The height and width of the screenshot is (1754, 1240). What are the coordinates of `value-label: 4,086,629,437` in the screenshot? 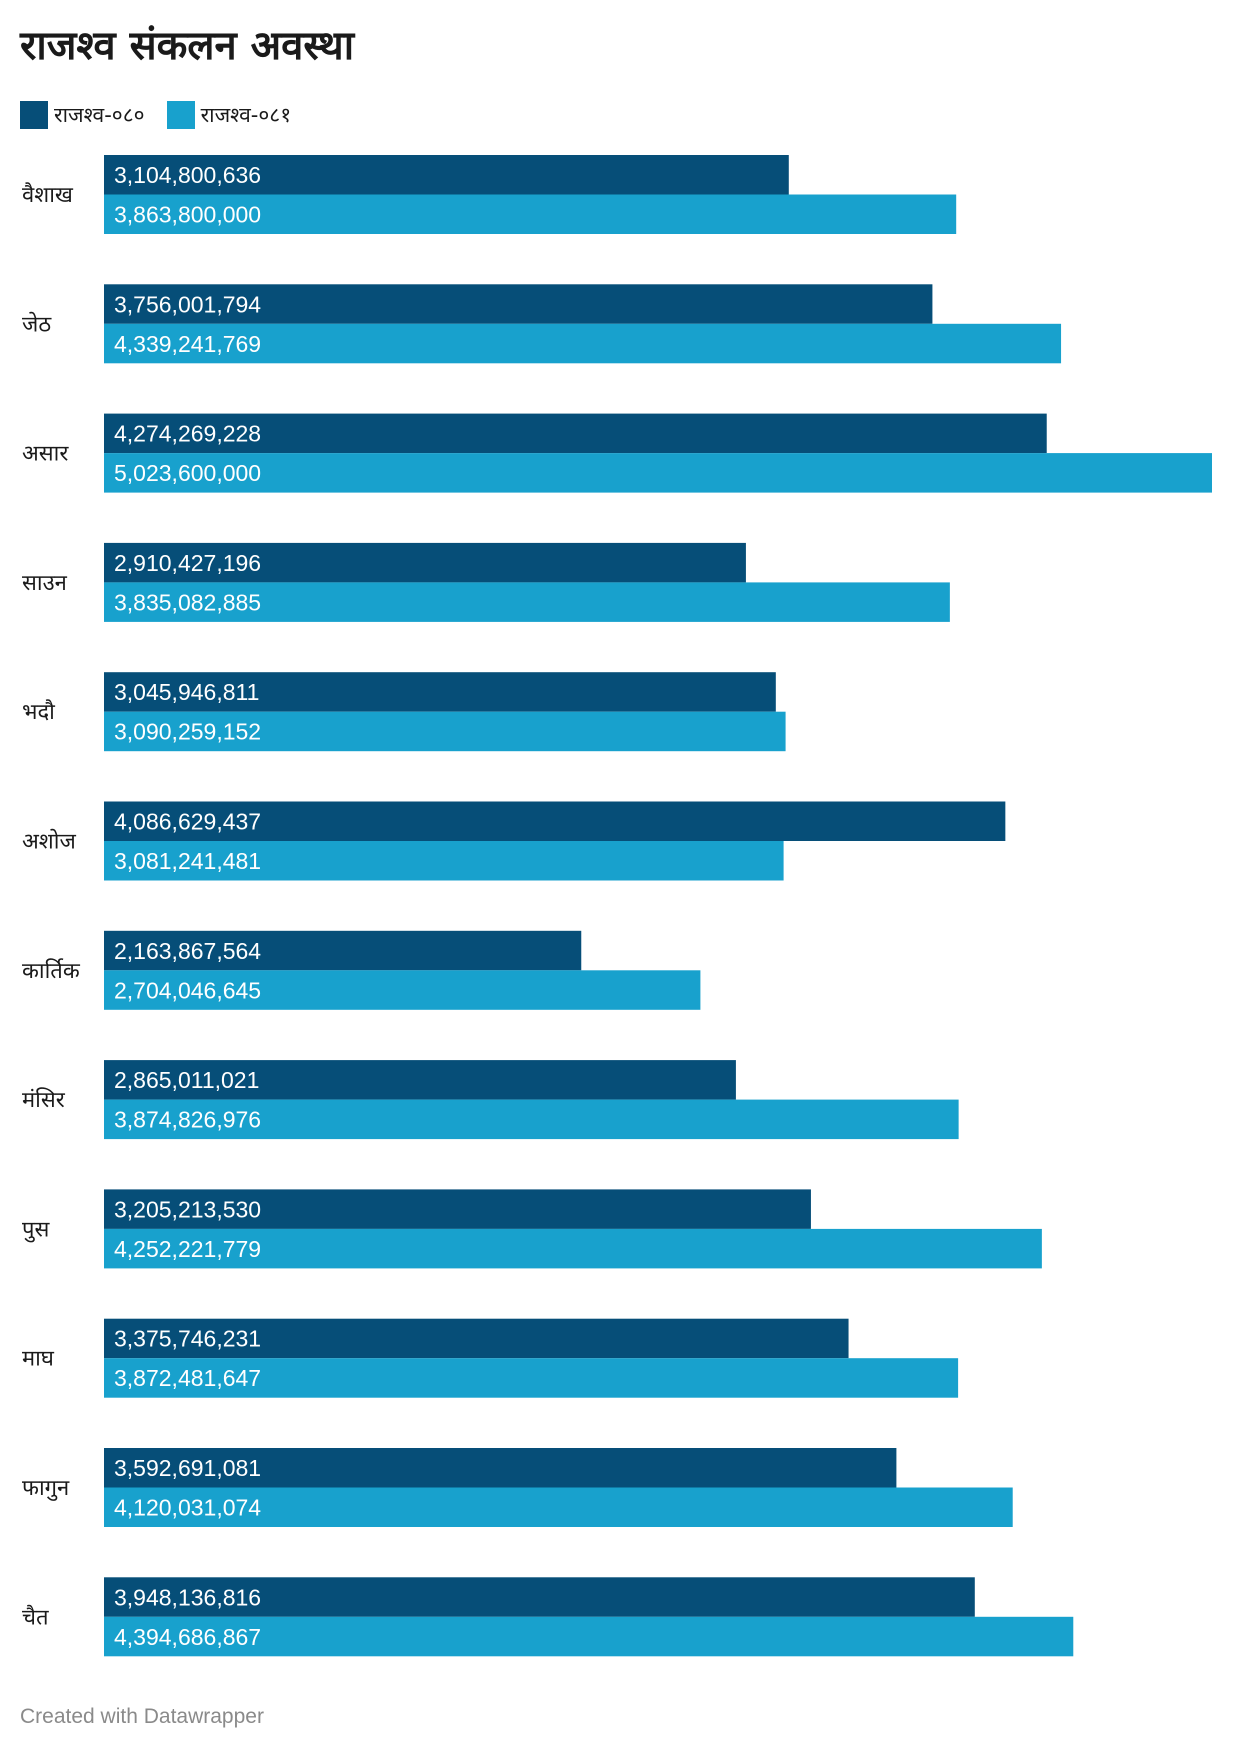 It's located at (187, 822).